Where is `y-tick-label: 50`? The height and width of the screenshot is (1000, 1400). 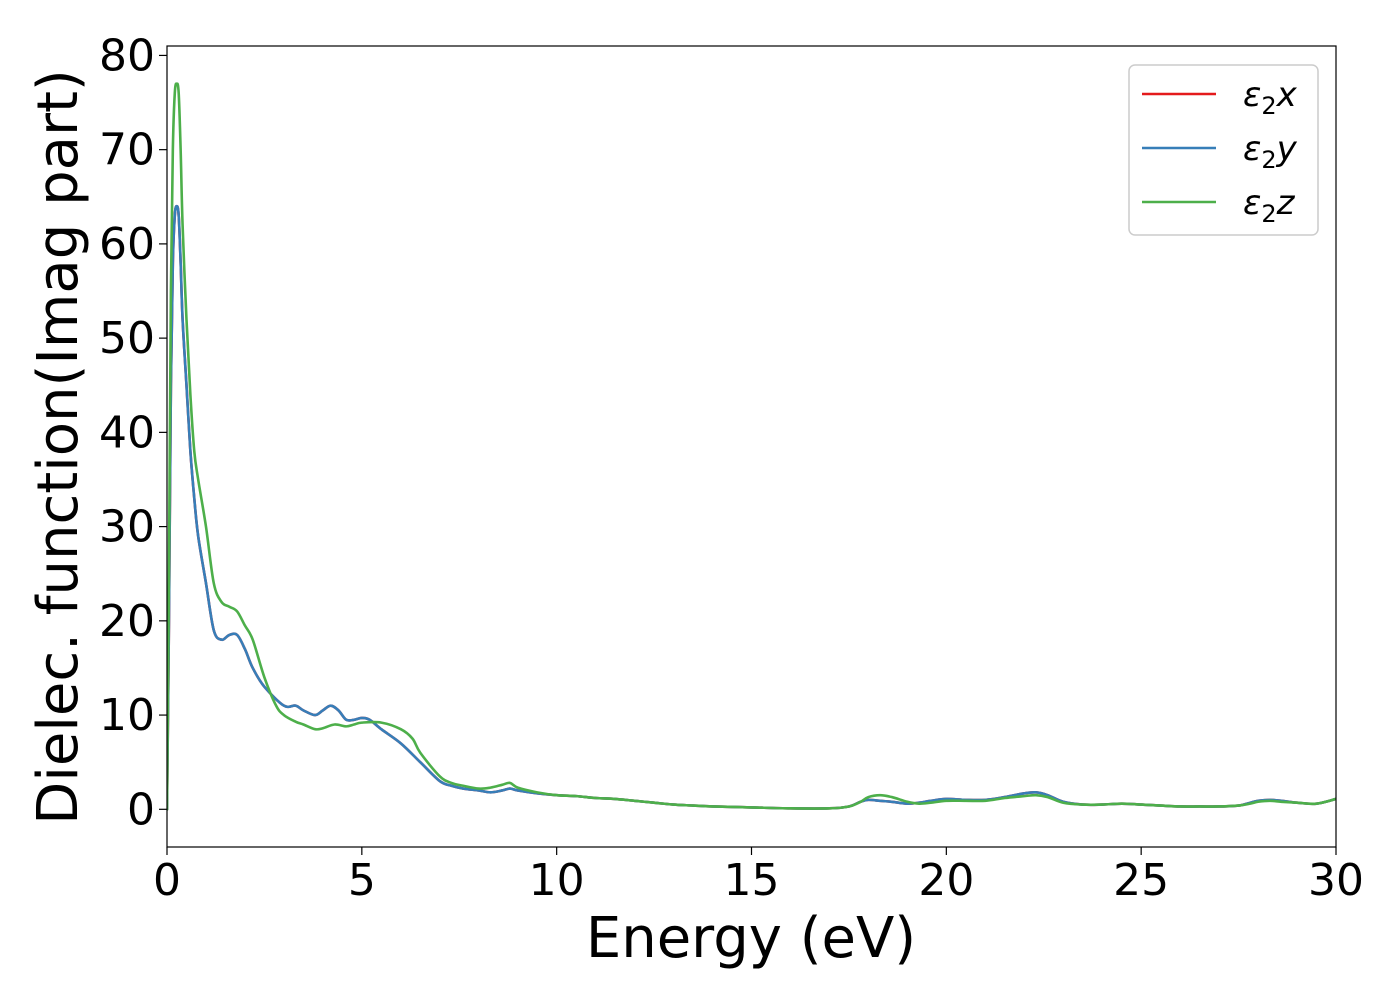
y-tick-label: 50 is located at coordinates (127, 338).